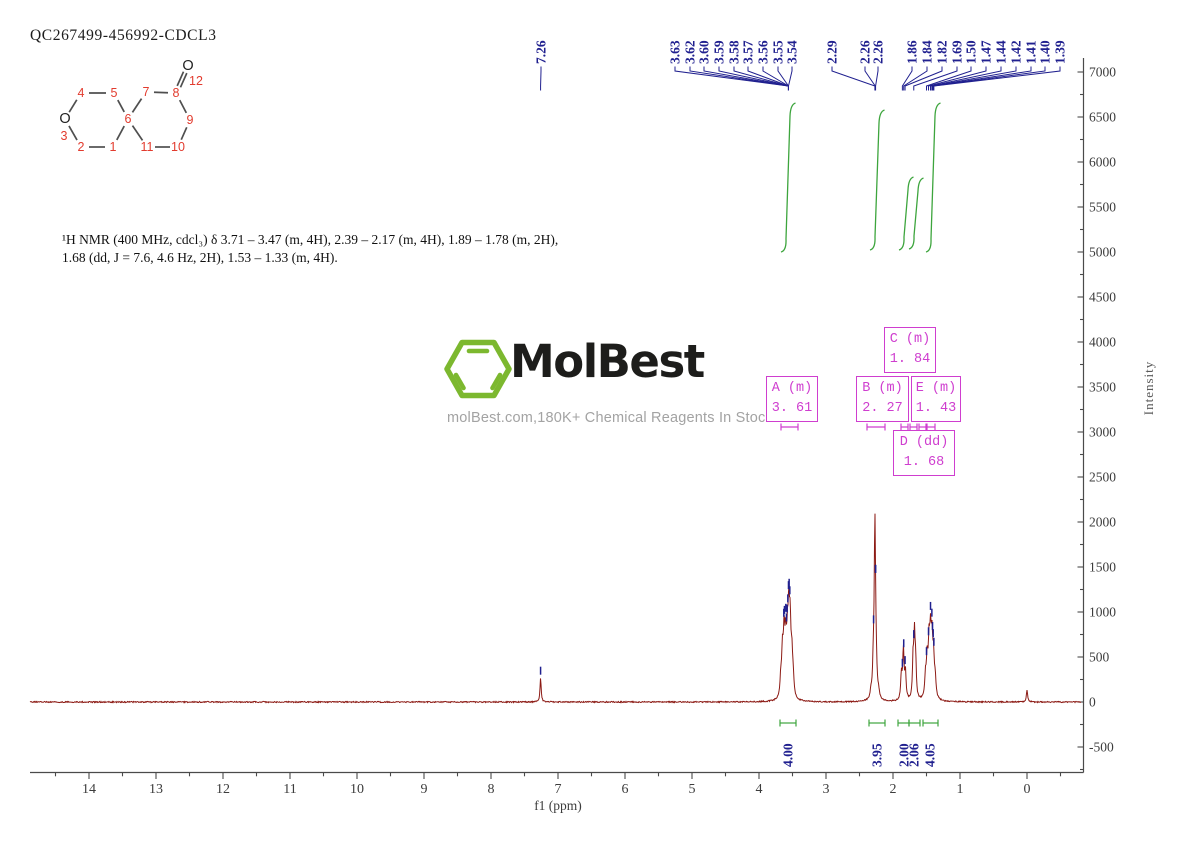 This screenshot has width=1190, height=841. What do you see at coordinates (176, 93) in the screenshot?
I see `atom-number: 8` at bounding box center [176, 93].